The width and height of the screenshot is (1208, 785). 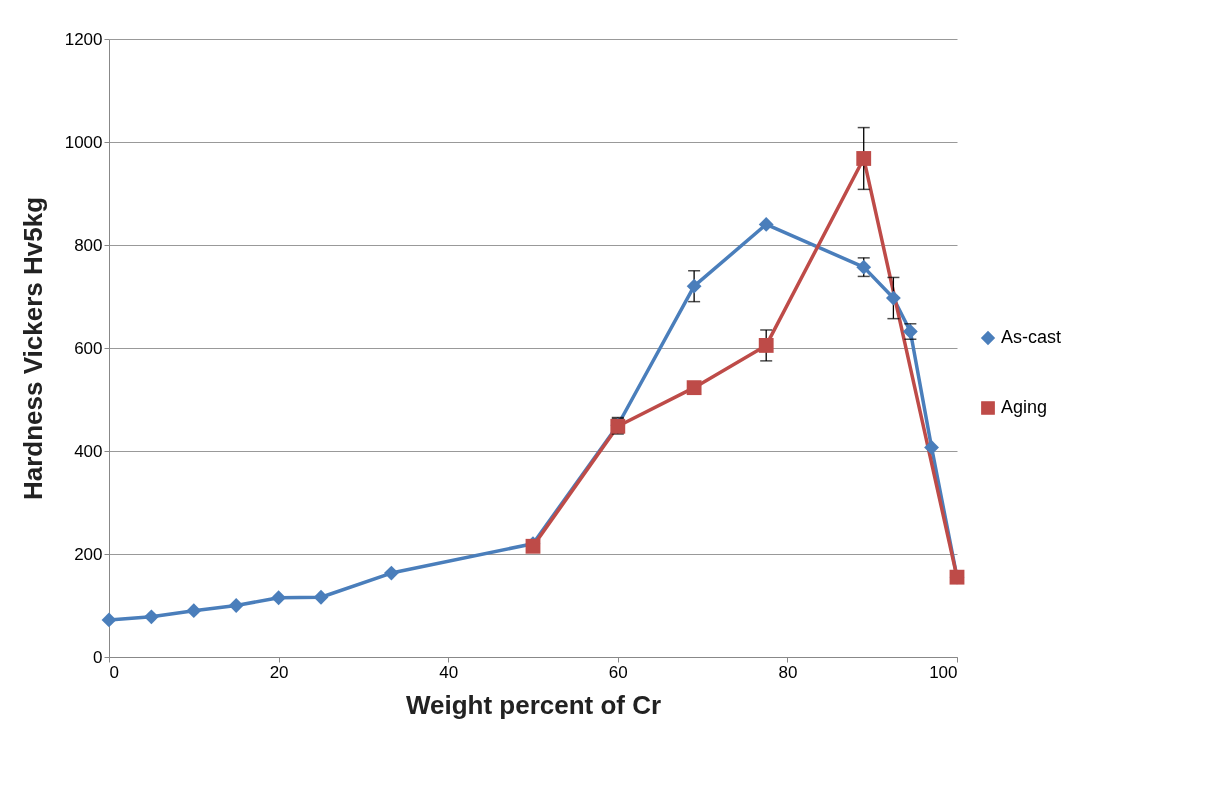 What do you see at coordinates (83, 39) in the screenshot?
I see `y-tick-label: 1200` at bounding box center [83, 39].